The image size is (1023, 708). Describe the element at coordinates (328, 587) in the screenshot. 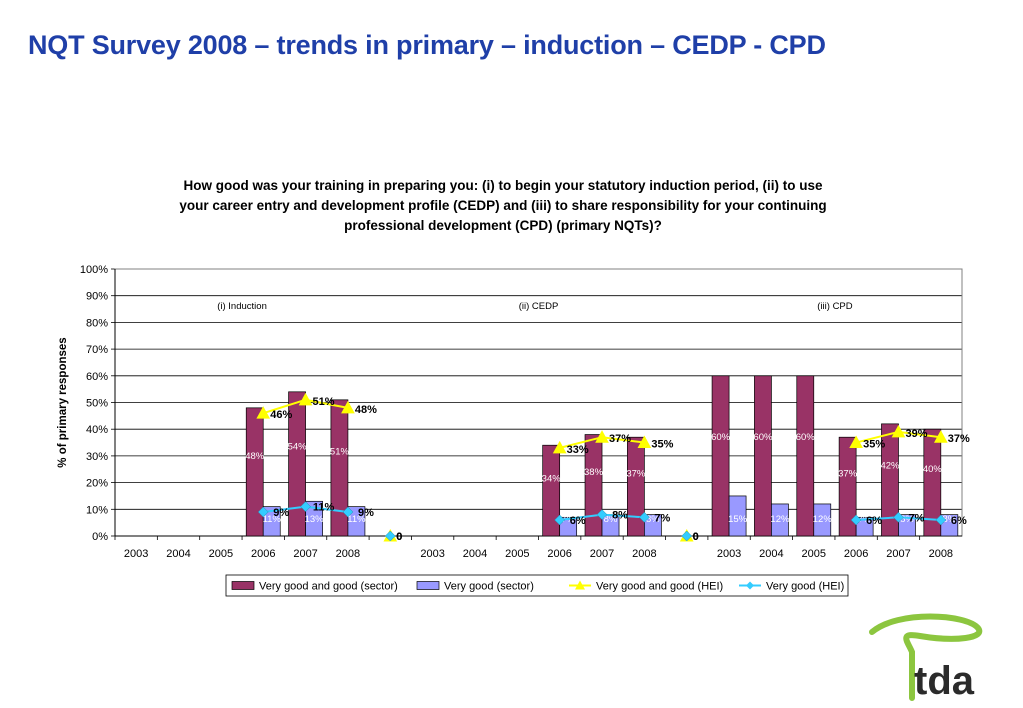

I see `legend-label: Very good and good (sector)` at that location.